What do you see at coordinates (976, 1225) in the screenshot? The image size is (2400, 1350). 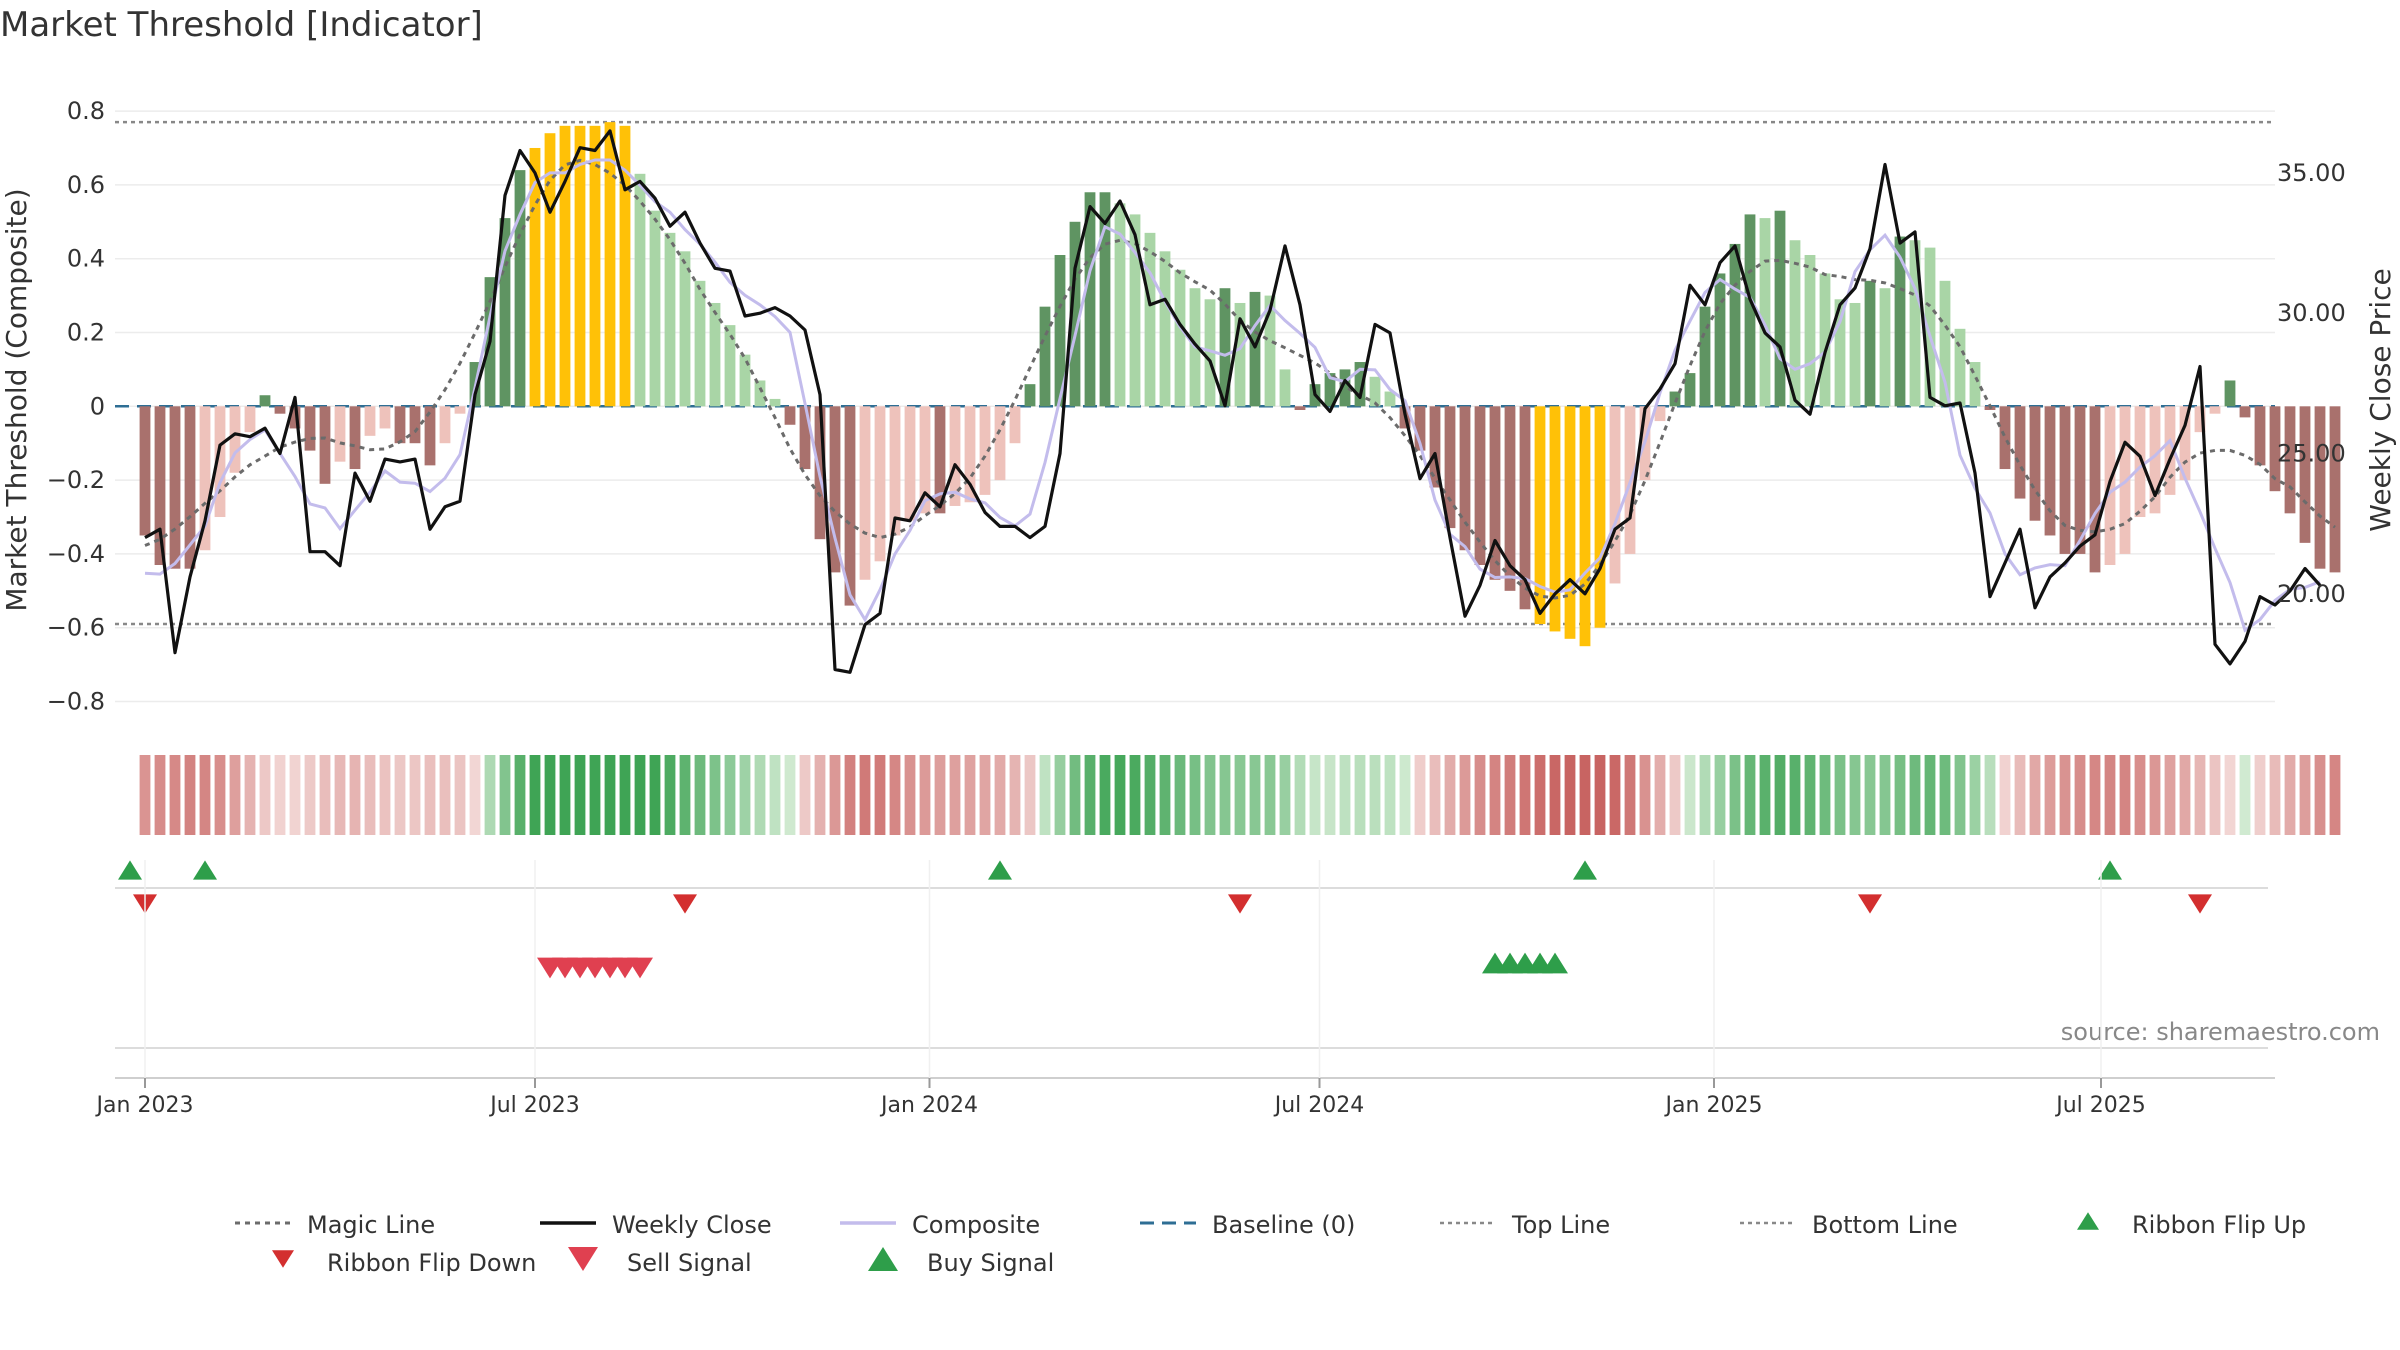 I see `legend-label: Composite` at bounding box center [976, 1225].